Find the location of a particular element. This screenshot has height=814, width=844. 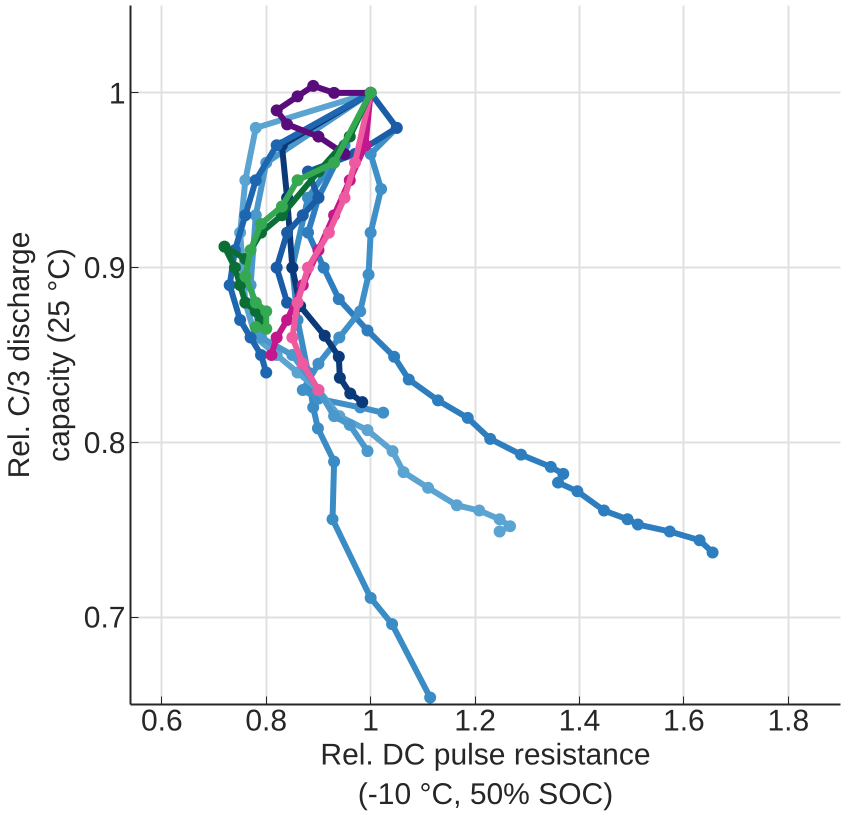

x-tick-label: 1.6 is located at coordinates (684, 721).